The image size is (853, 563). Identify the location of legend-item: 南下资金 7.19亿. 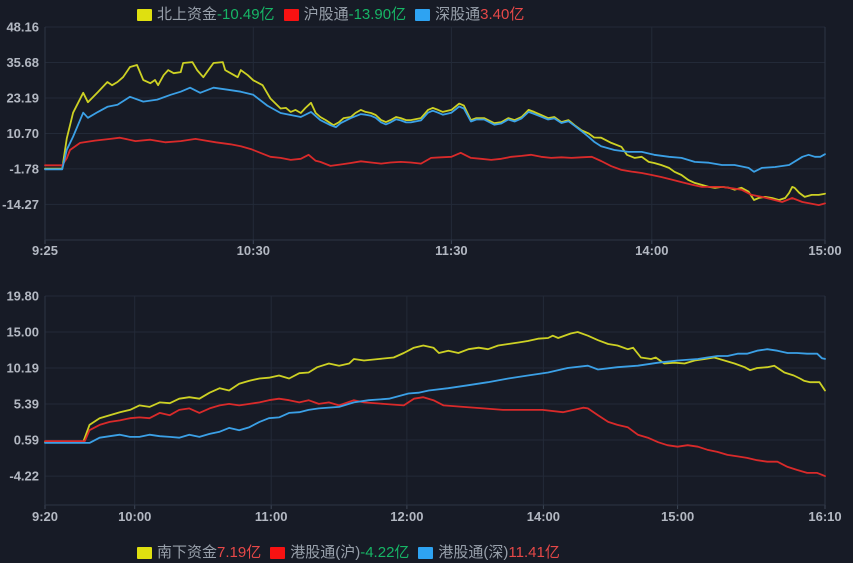
(199, 553).